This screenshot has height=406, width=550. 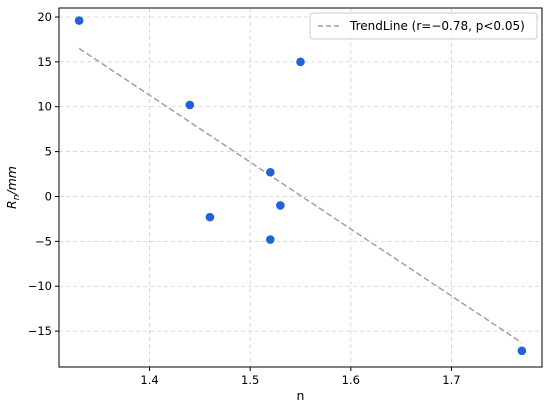 I want to click on y-tick-label: −15, so click(x=40, y=331).